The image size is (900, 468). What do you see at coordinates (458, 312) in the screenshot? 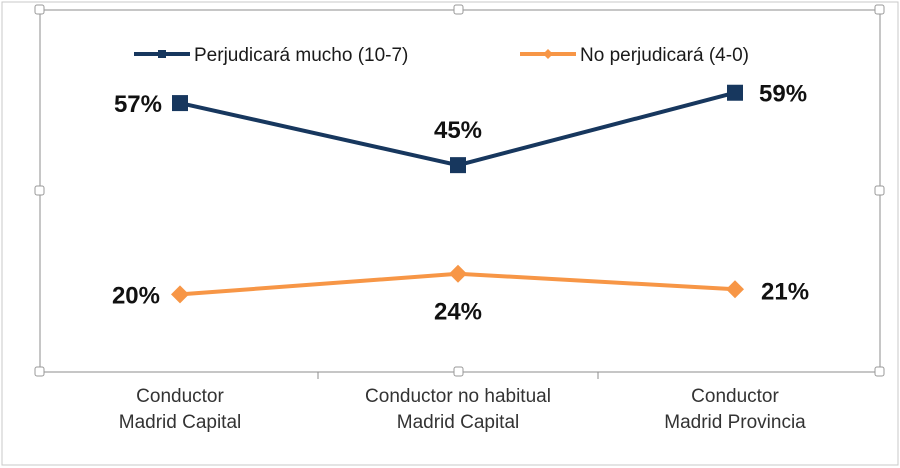
I see `data-label: 24%` at bounding box center [458, 312].